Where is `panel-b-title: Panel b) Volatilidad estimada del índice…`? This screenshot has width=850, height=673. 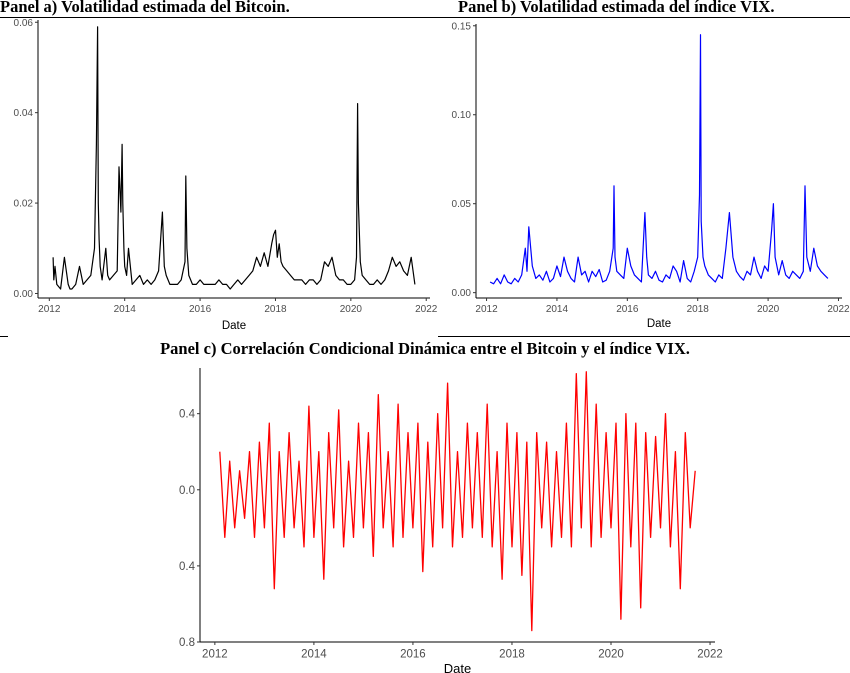
panel-b-title: Panel b) Volatilidad estimada del índice… is located at coordinates (616, 8).